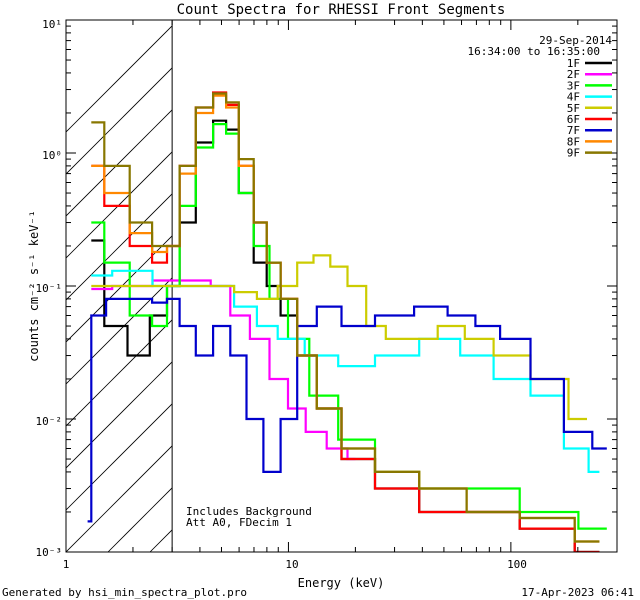 Image resolution: width=640 pixels, height=600 pixels. I want to click on legend-label-2F: 2F, so click(573, 74).